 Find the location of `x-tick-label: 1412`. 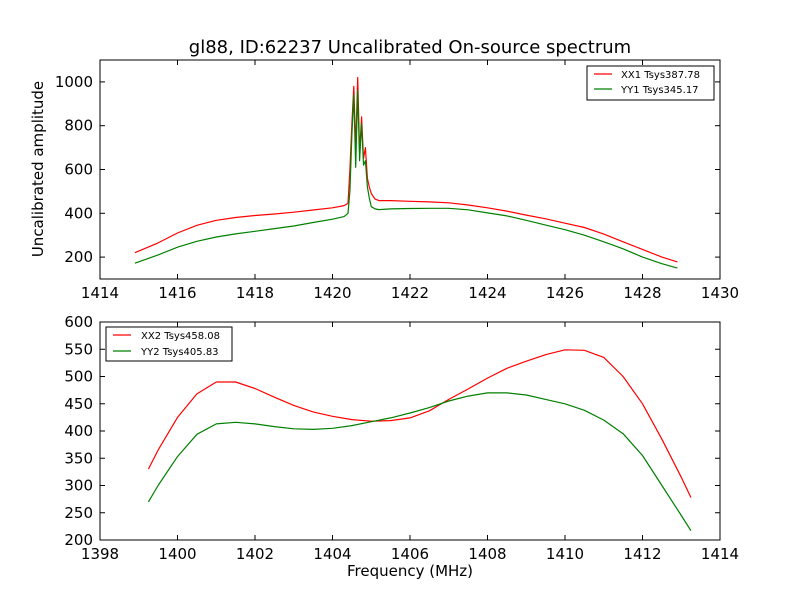

x-tick-label: 1412 is located at coordinates (642, 554).